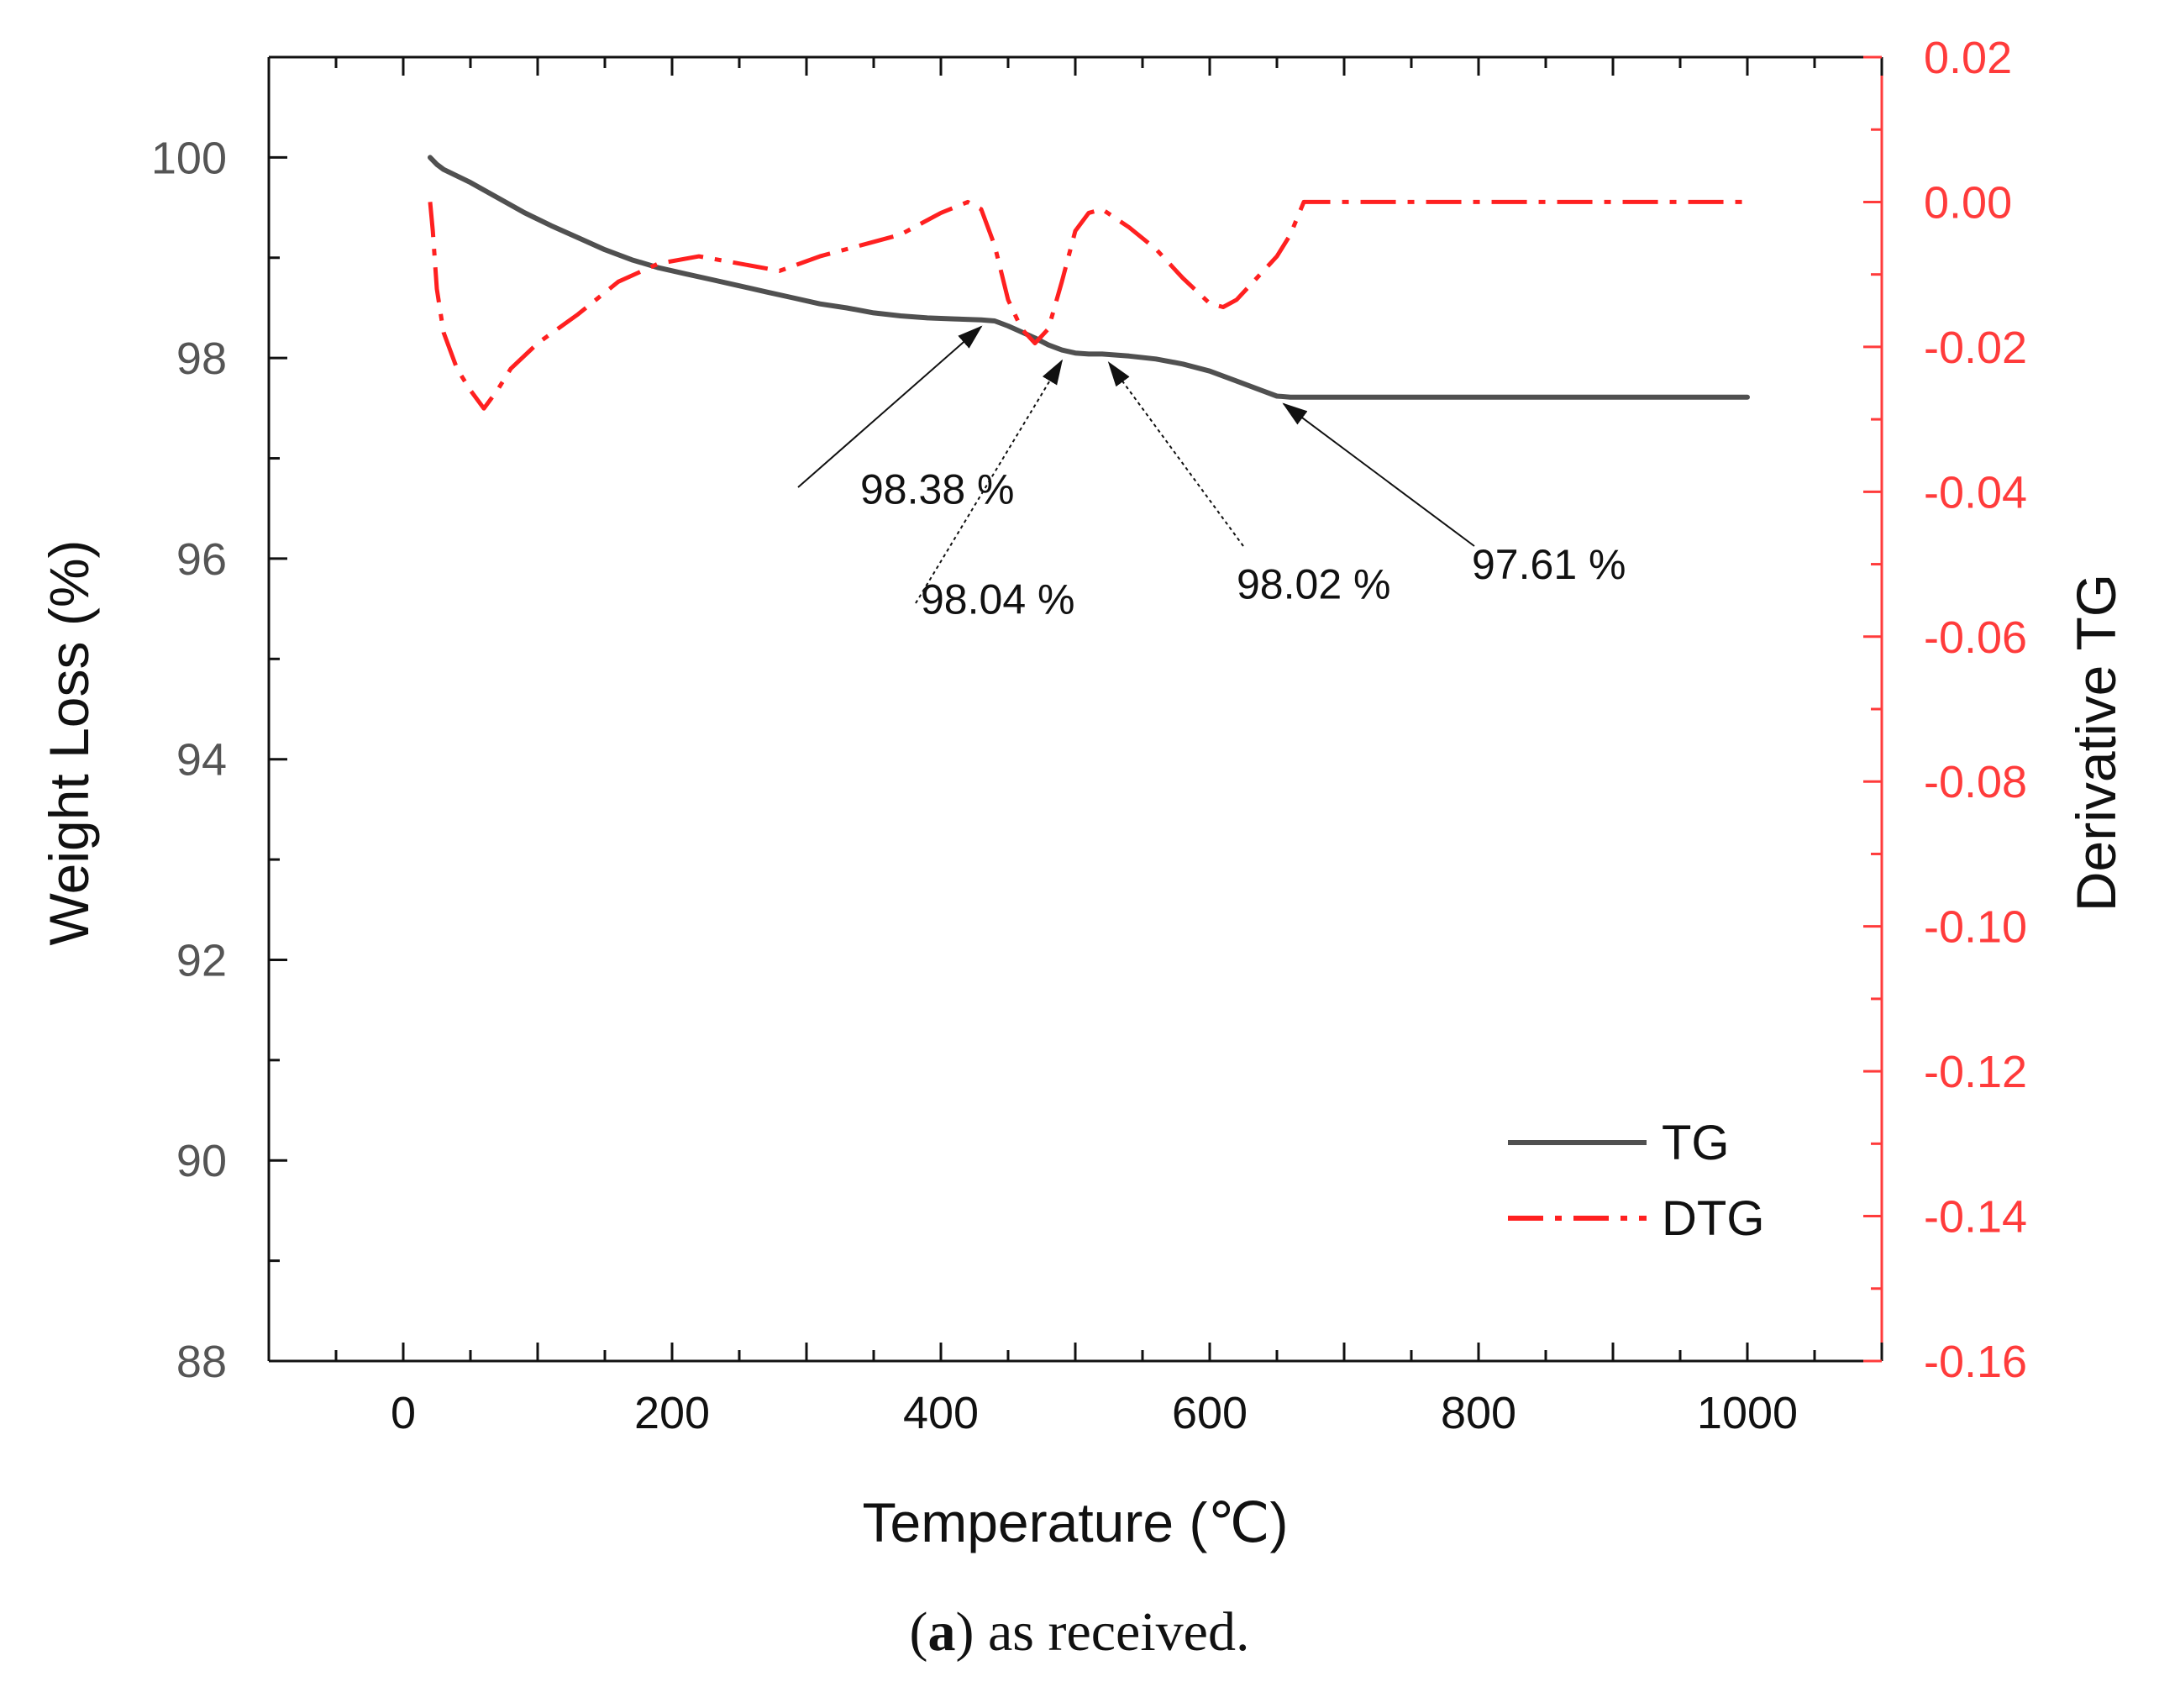 The image size is (2159, 1708). What do you see at coordinates (1112, 1632) in the screenshot?
I see `caption-text: as received.` at bounding box center [1112, 1632].